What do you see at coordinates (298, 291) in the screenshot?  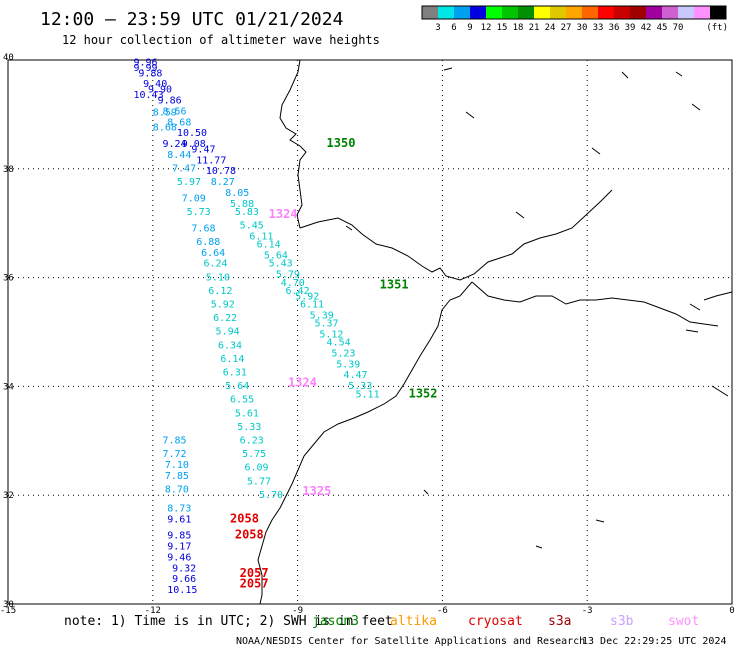 I see `wave-height-value: 6.42` at bounding box center [298, 291].